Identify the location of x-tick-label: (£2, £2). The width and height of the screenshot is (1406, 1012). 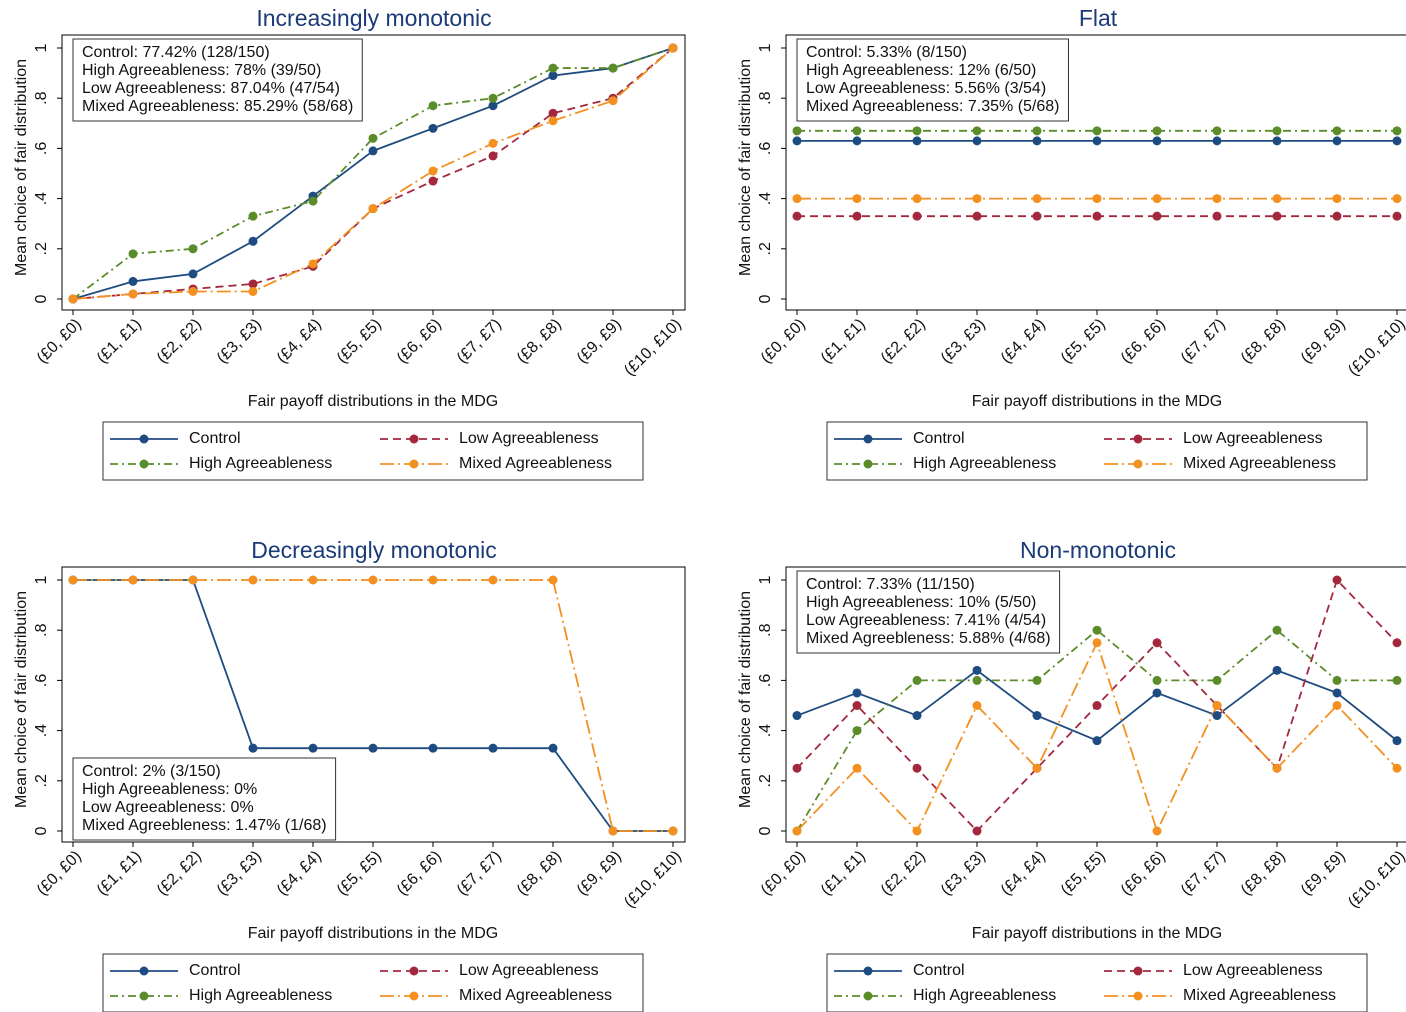
(179, 873).